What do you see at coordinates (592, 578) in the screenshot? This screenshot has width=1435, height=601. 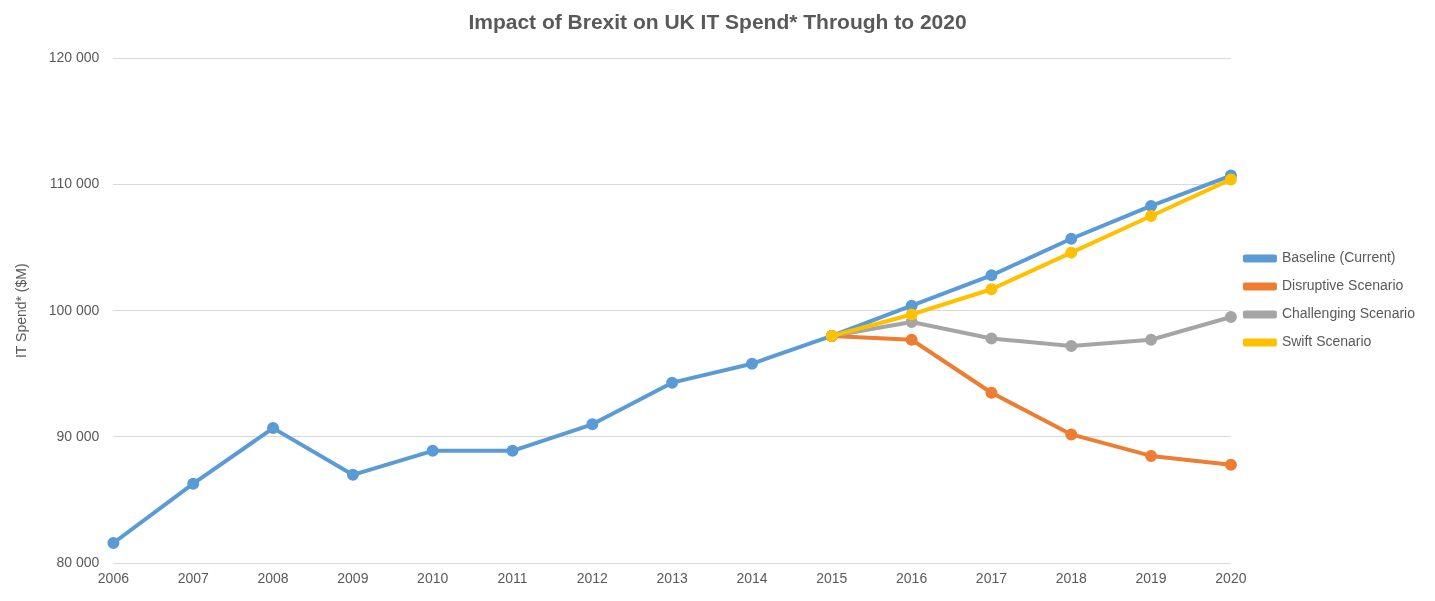 I see `x-tick-label: 2012` at bounding box center [592, 578].